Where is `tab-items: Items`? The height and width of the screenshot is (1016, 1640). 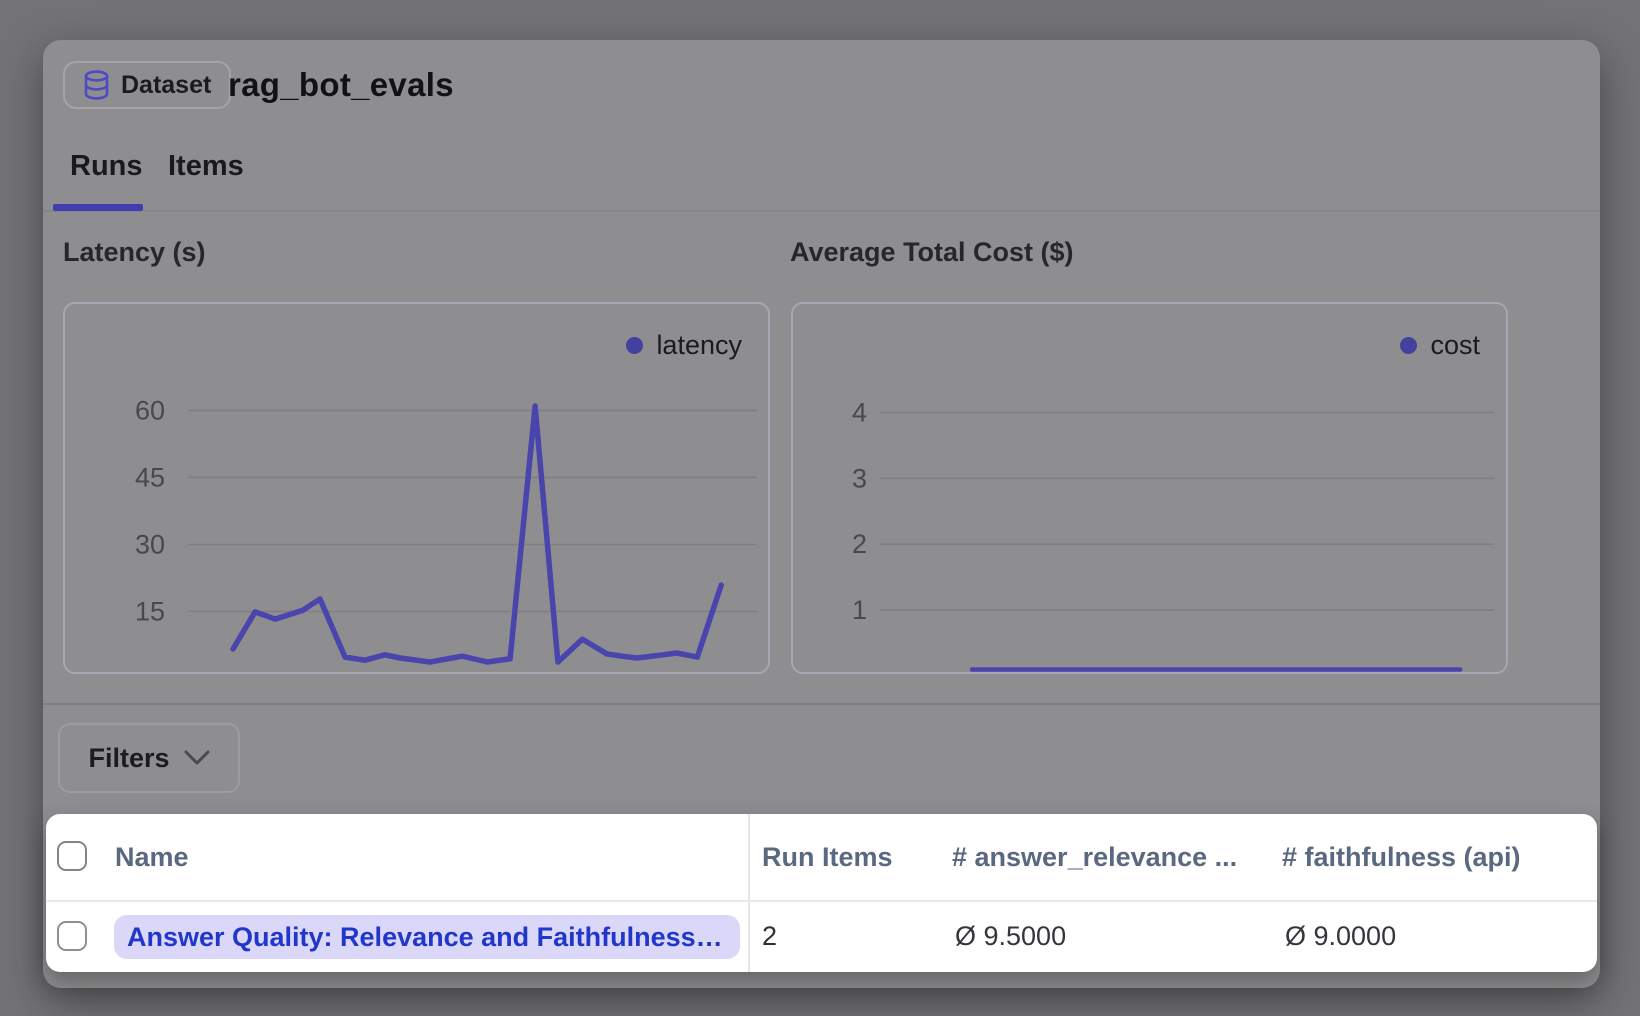
tab-items: Items is located at coordinates (206, 166).